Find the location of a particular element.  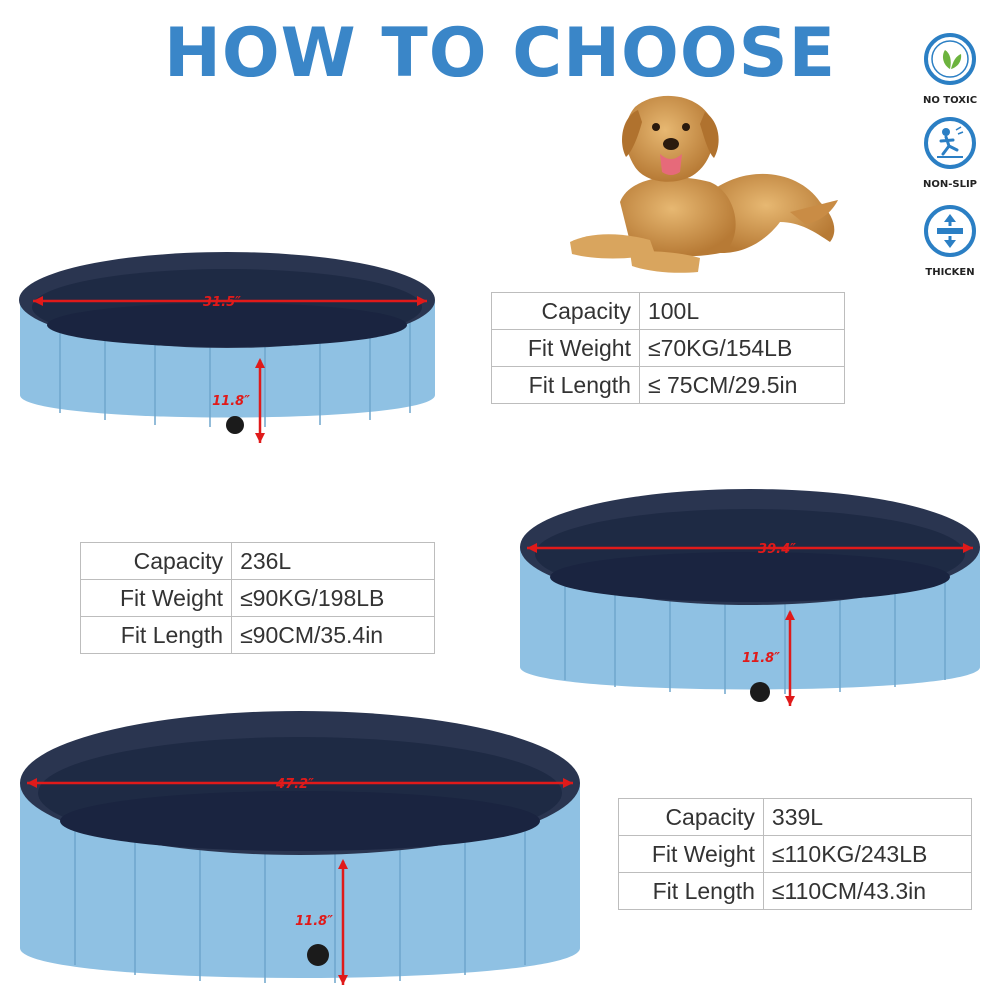

table-row: Capacity 339L is located at coordinates (795, 817).